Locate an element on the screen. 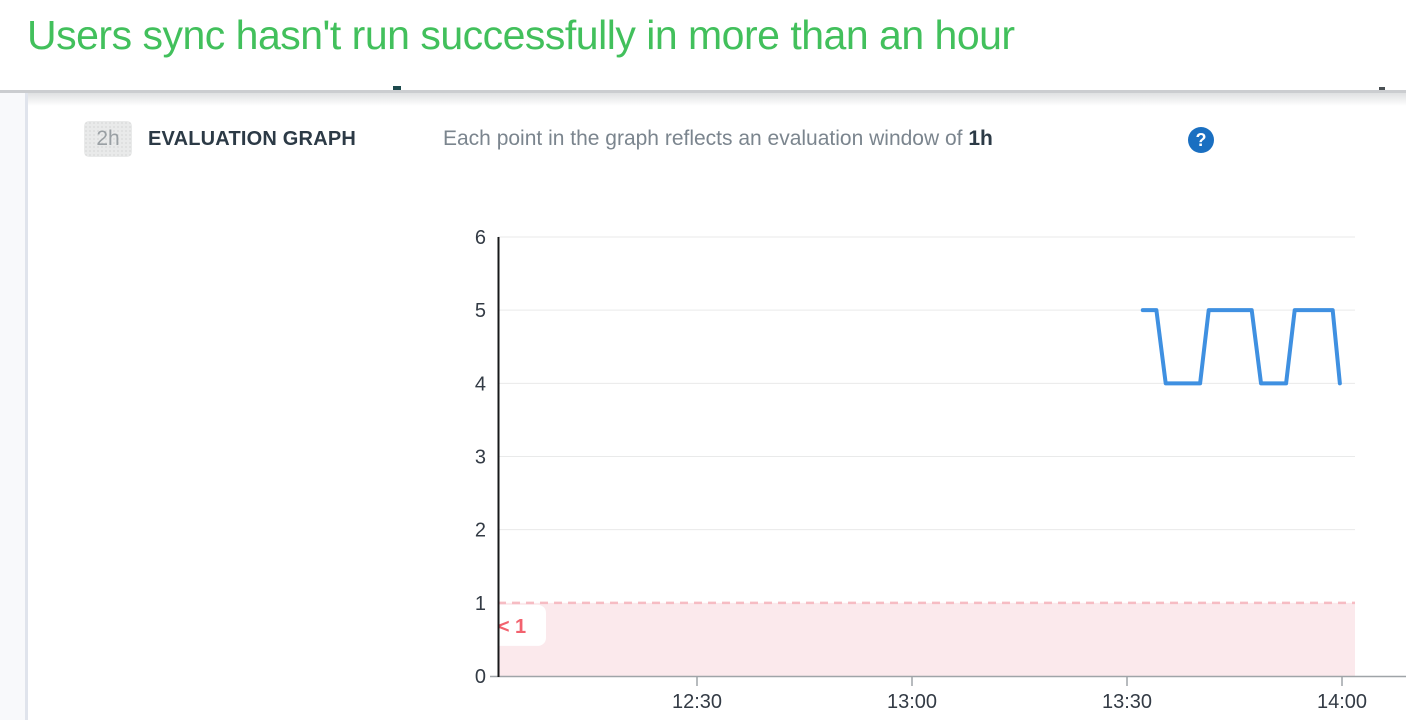 The image size is (1406, 720). left-rail is located at coordinates (12, 406).